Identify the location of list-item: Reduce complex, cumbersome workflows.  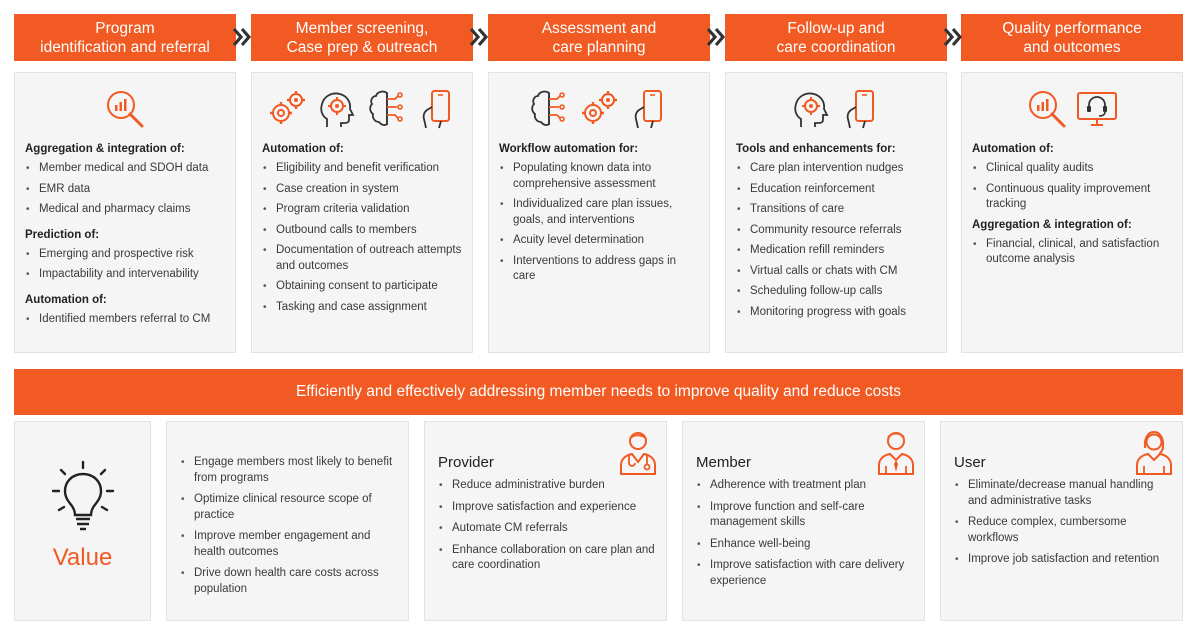
(1064, 530).